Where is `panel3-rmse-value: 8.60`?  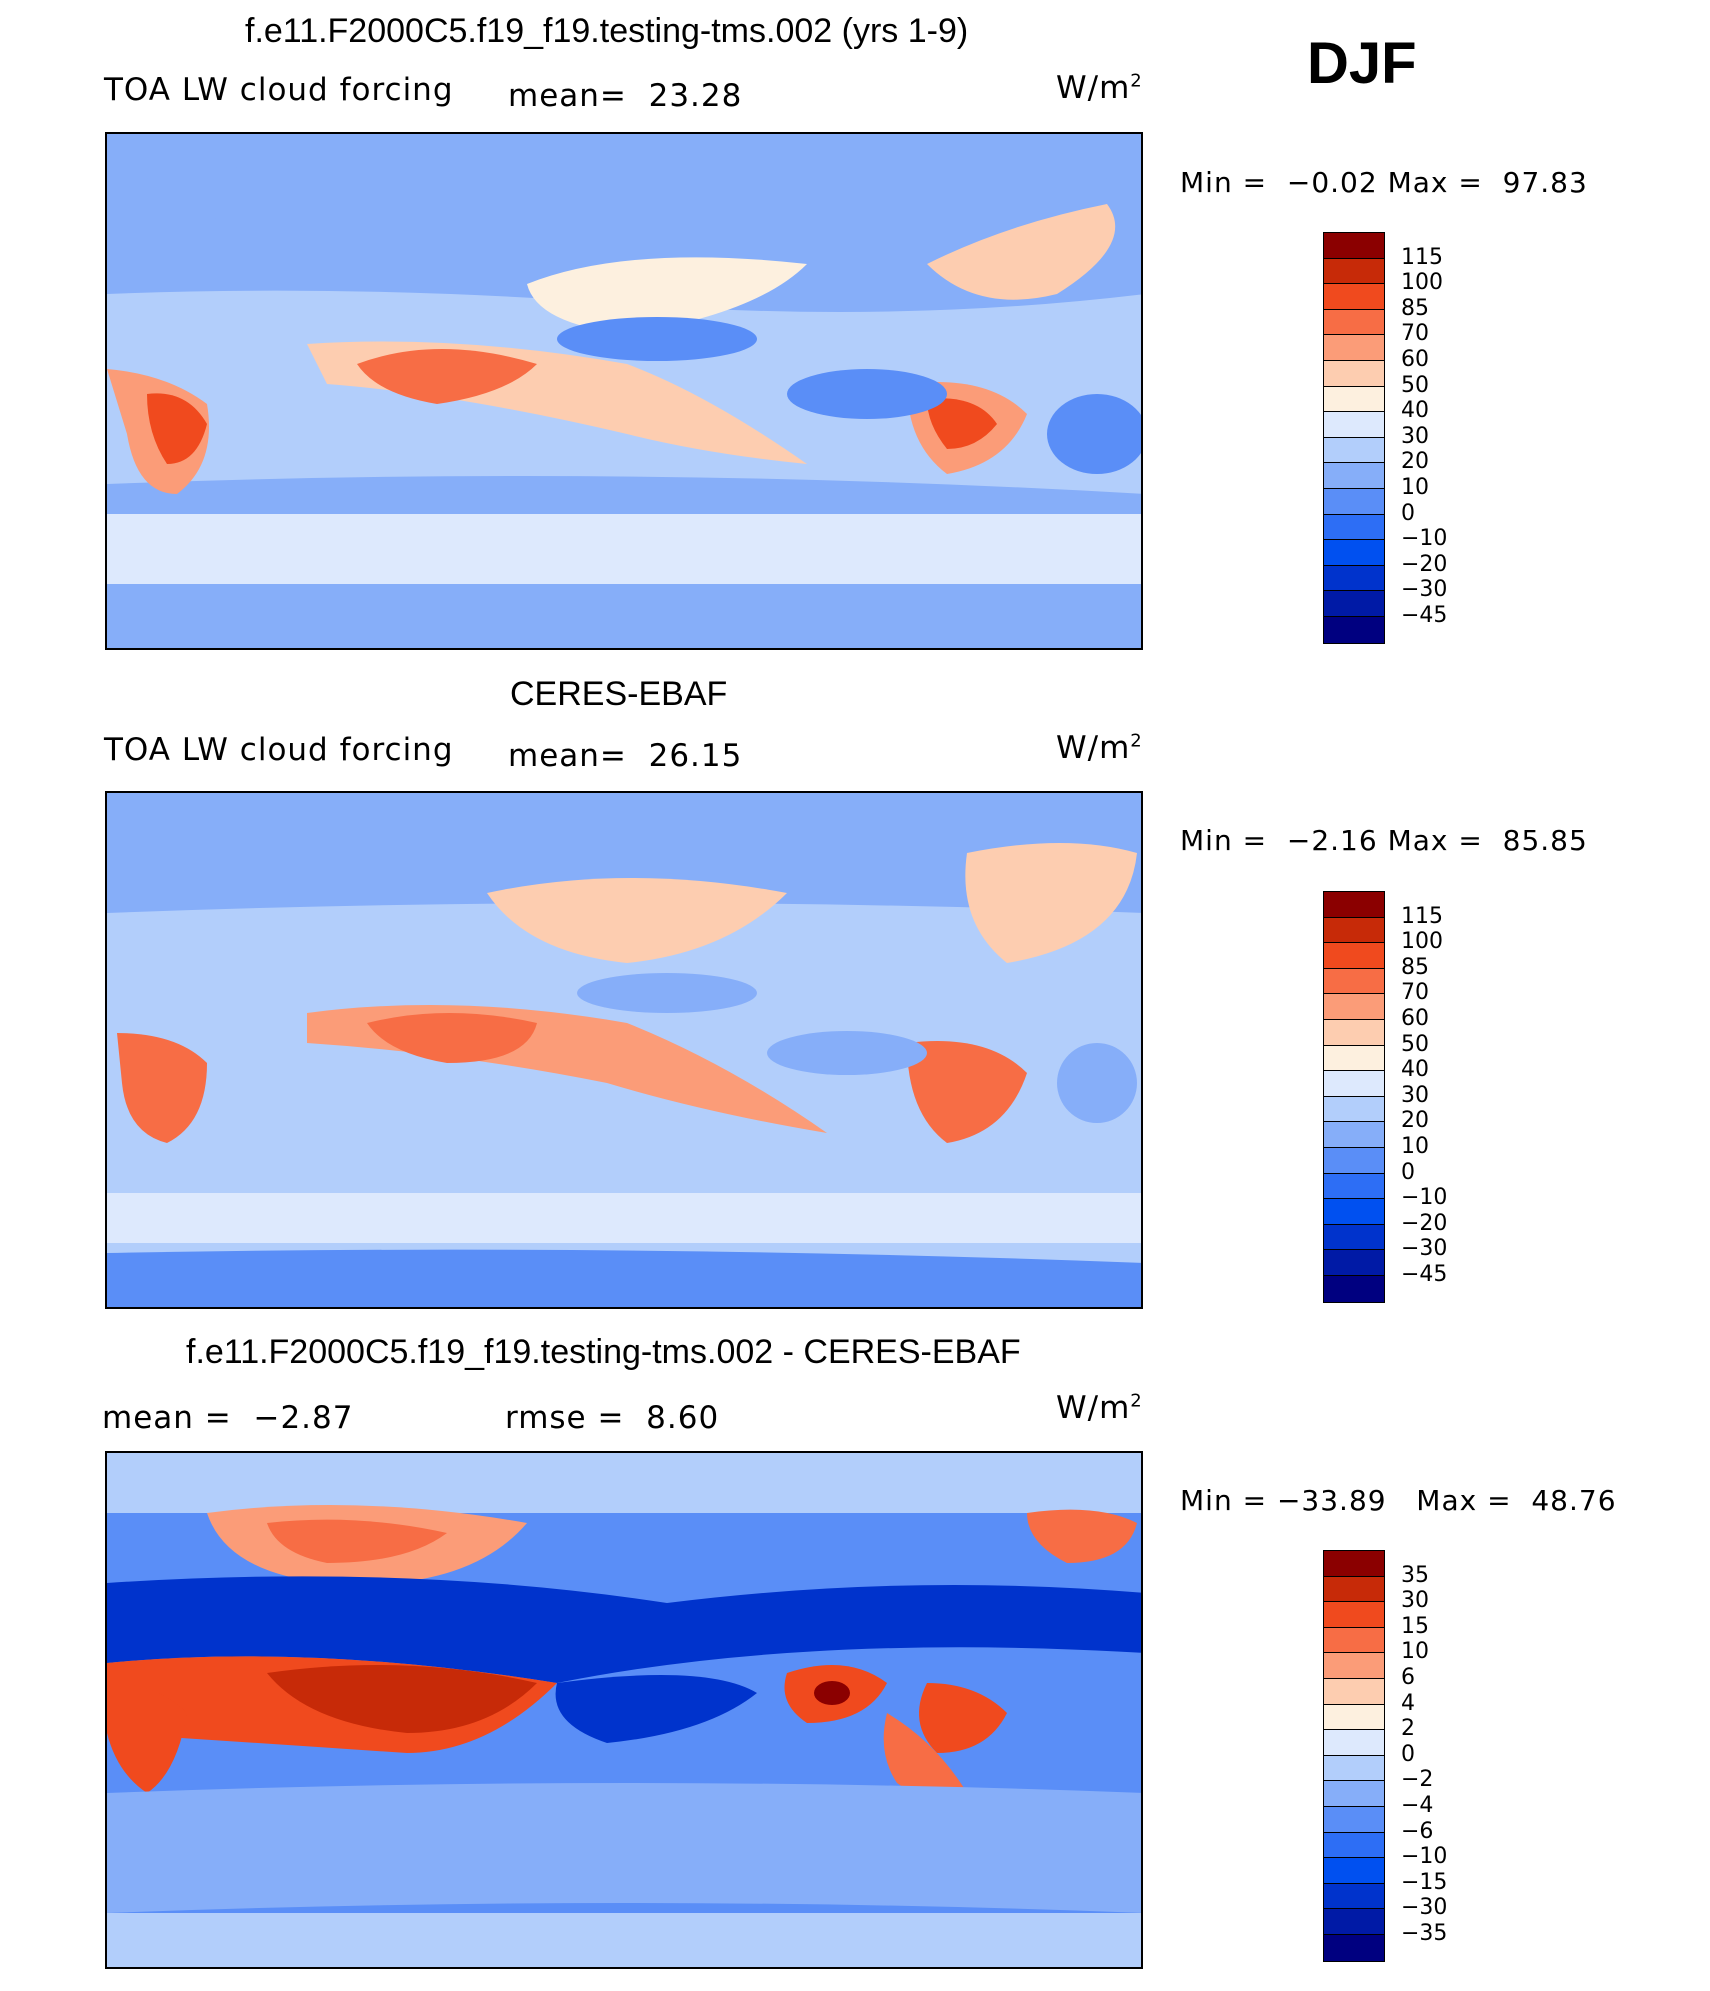
panel3-rmse-value: 8.60 is located at coordinates (683, 1418).